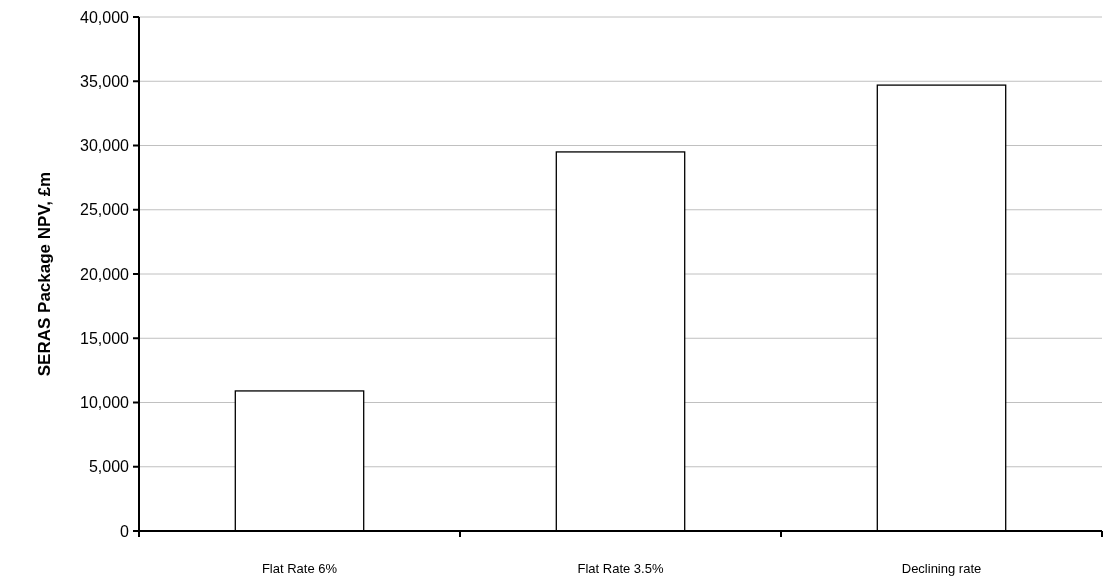  Describe the element at coordinates (620, 568) in the screenshot. I see `x-tick-label: Flat Rate 3.5%` at that location.